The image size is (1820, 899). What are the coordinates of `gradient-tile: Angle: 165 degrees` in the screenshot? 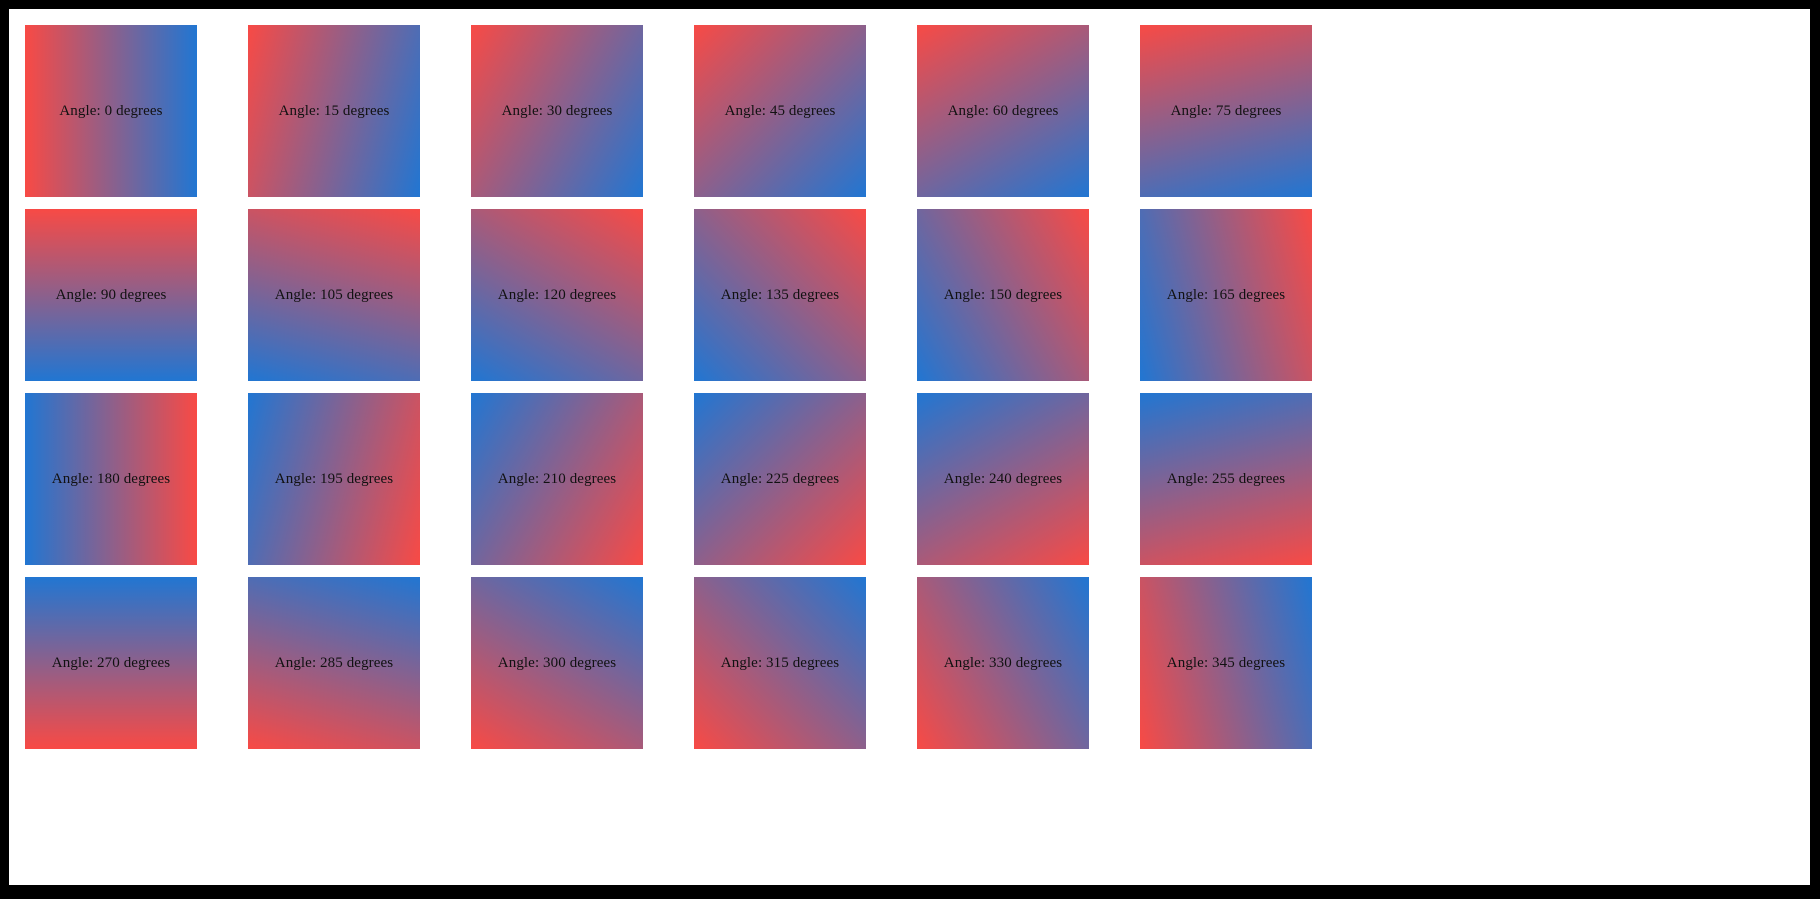 It's located at (1226, 295).